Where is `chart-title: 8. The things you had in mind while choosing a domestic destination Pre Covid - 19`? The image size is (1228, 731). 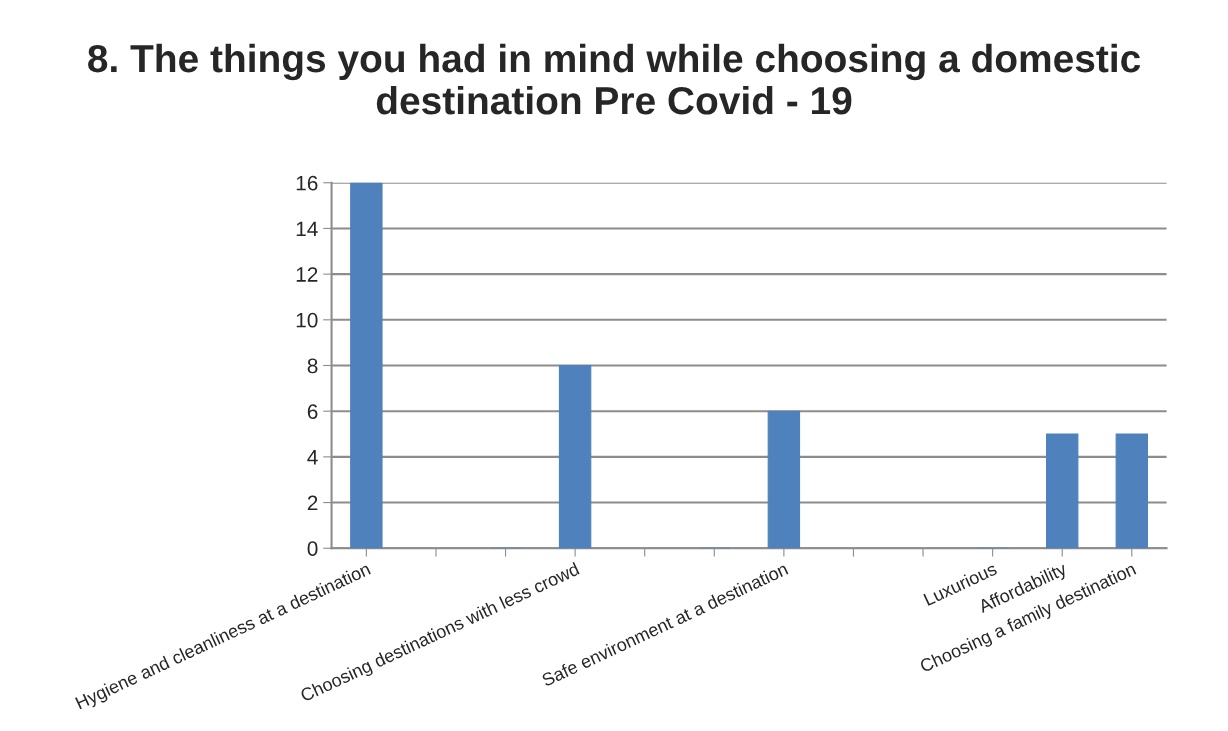 chart-title: 8. The things you had in mind while choosing a domestic destination Pre Covid - 19 is located at coordinates (614, 79).